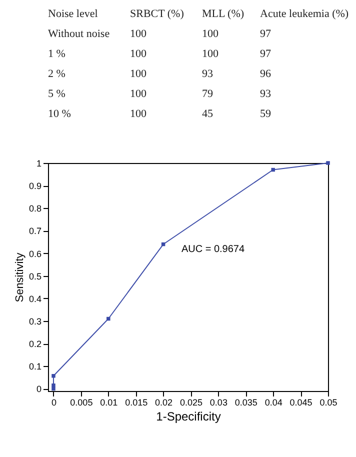 The height and width of the screenshot is (457, 356). What do you see at coordinates (79, 34) in the screenshot?
I see `text: Without noise` at bounding box center [79, 34].